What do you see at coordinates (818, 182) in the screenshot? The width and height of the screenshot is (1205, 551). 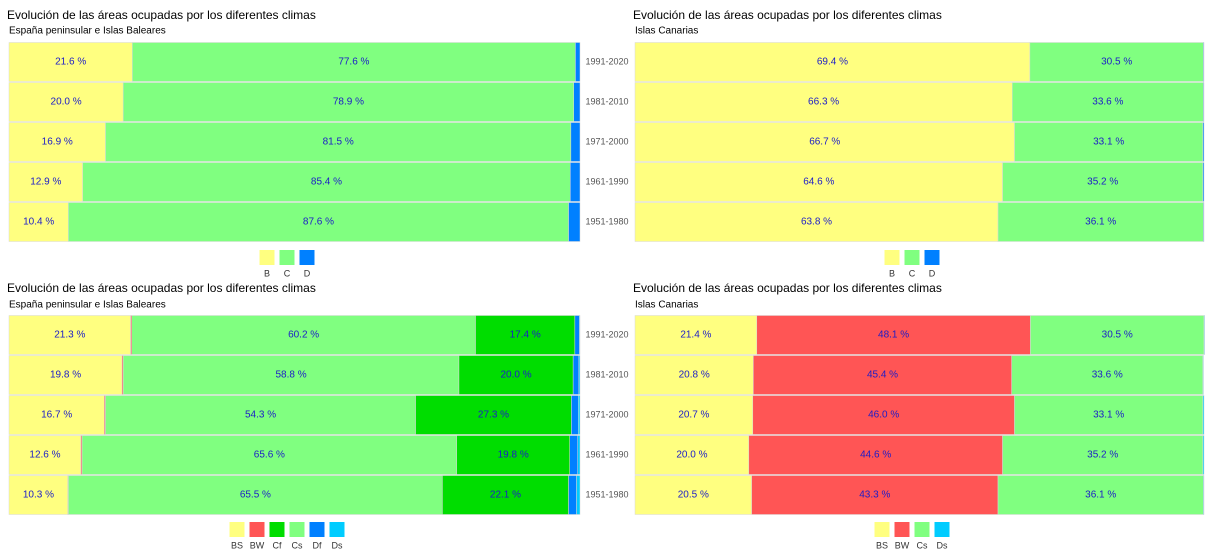 I see `value-label: 64.6 %` at bounding box center [818, 182].